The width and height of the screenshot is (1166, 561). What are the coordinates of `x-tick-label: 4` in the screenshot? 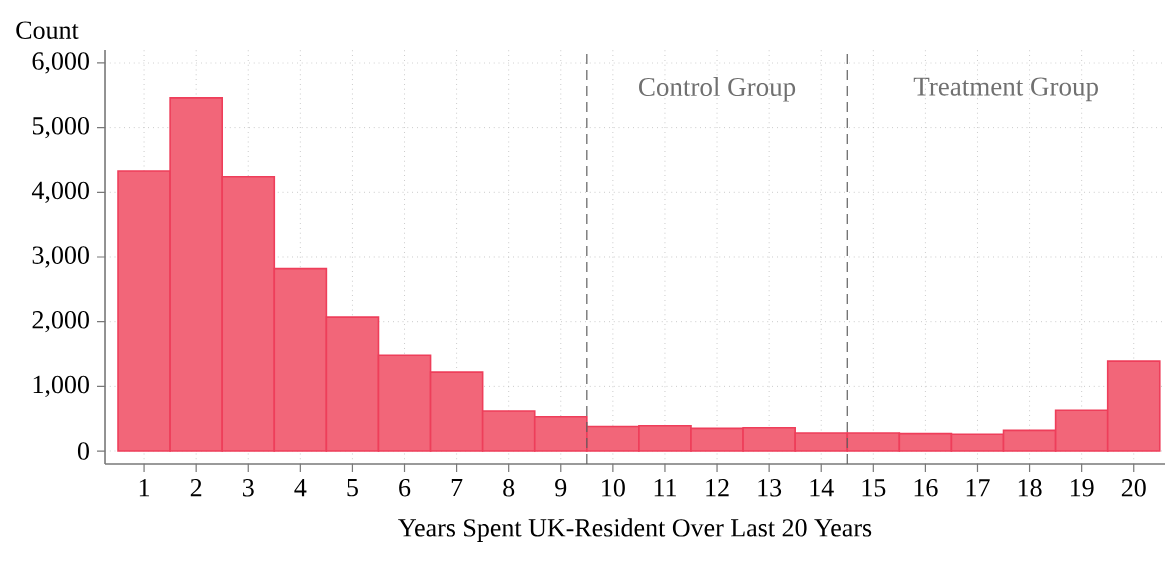 It's located at (300, 488).